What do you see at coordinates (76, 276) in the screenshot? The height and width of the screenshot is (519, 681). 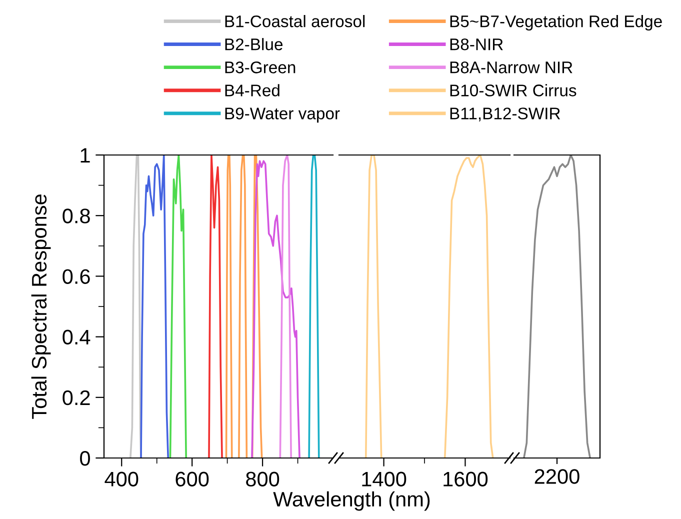 I see `y-tick-label: 0.6` at bounding box center [76, 276].